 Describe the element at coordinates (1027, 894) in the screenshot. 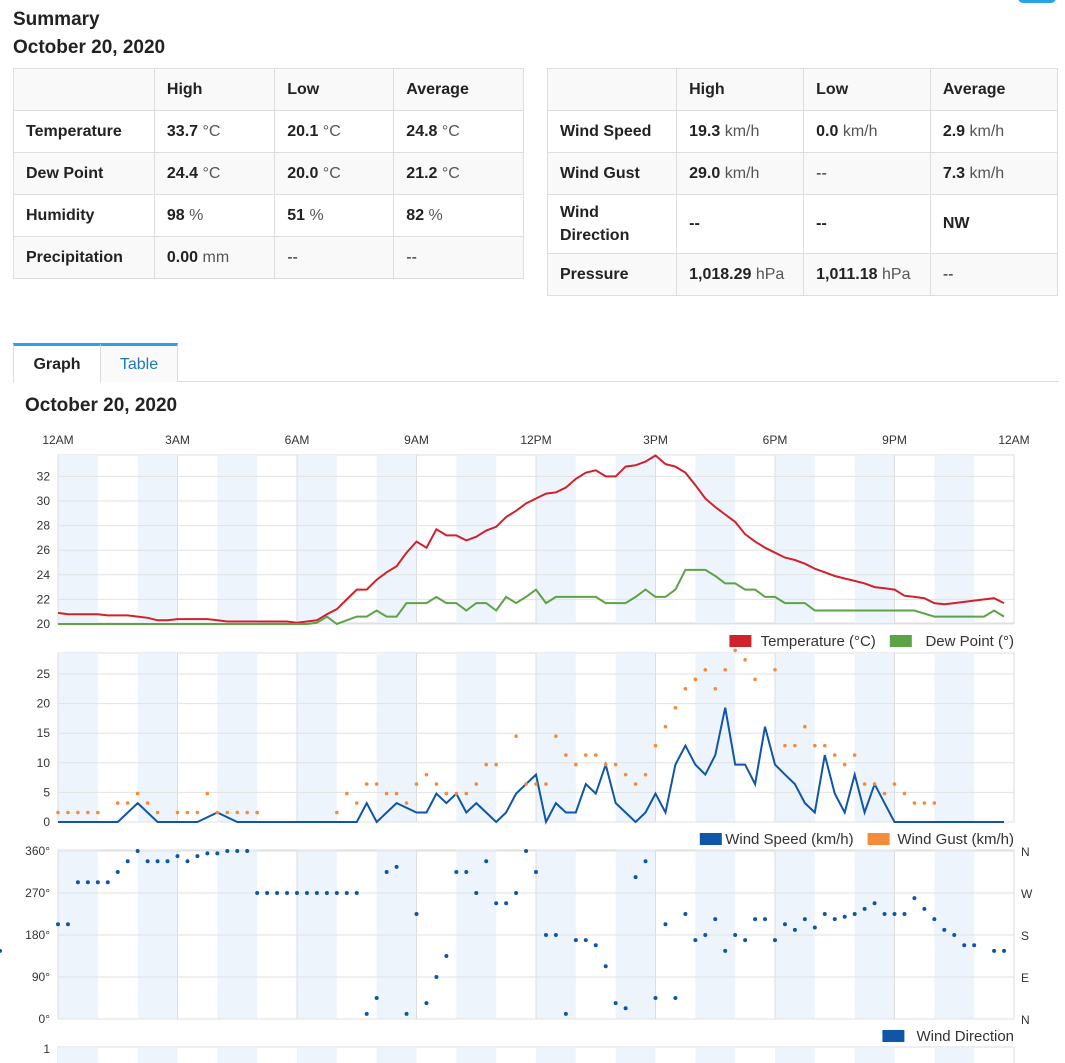

I see `y-right-tick-label: W` at that location.